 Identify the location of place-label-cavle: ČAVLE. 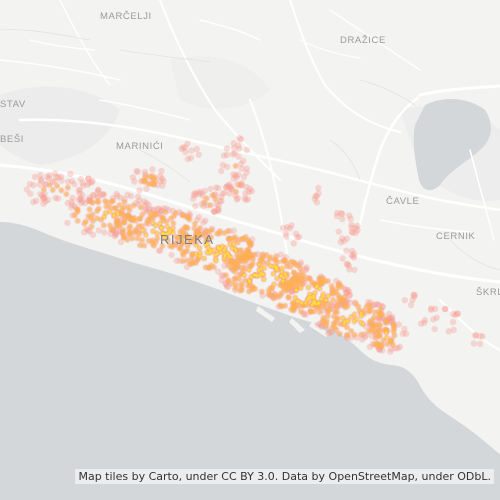
(403, 201).